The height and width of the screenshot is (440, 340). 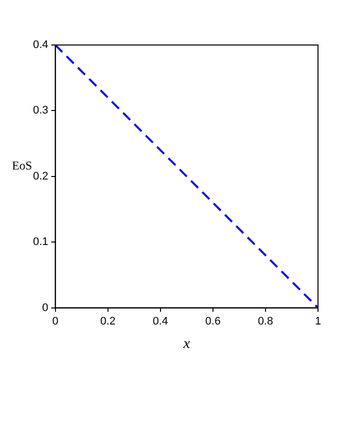 I want to click on x-tick-label: 1, so click(x=318, y=321).